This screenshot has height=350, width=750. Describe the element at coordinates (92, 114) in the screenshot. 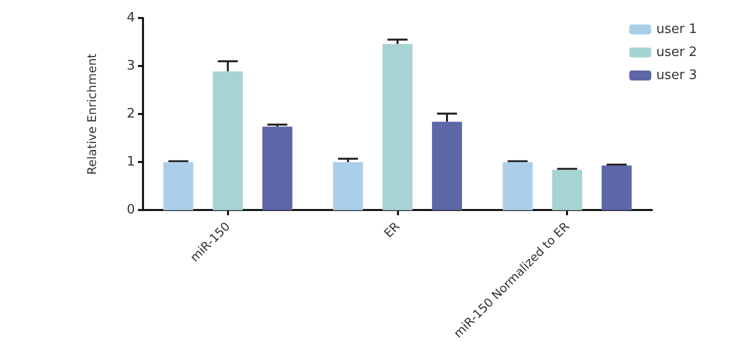

I see `y-axis-title: Relative Enrichment` at that location.